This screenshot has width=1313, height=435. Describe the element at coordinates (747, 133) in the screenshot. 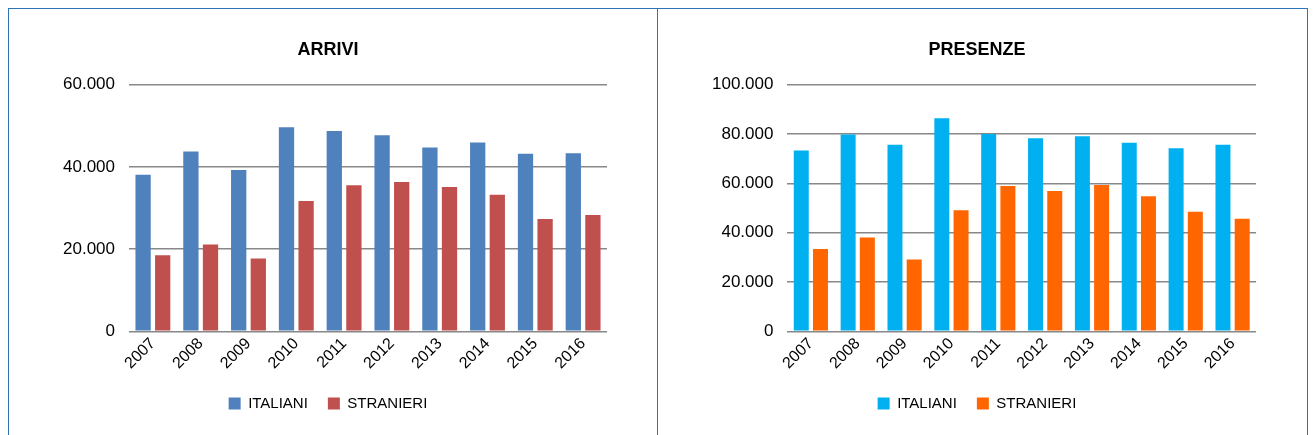

I see `y-tick-label: 80.000` at that location.